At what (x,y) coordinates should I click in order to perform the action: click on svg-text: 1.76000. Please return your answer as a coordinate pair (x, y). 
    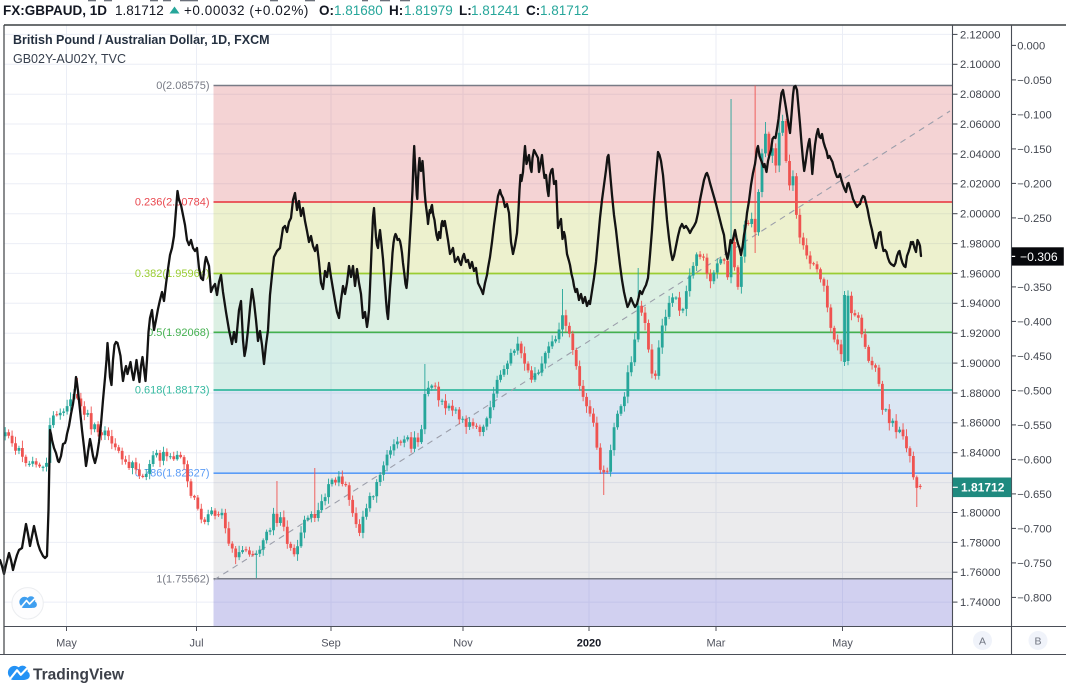
    Looking at the image, I should click on (980, 573).